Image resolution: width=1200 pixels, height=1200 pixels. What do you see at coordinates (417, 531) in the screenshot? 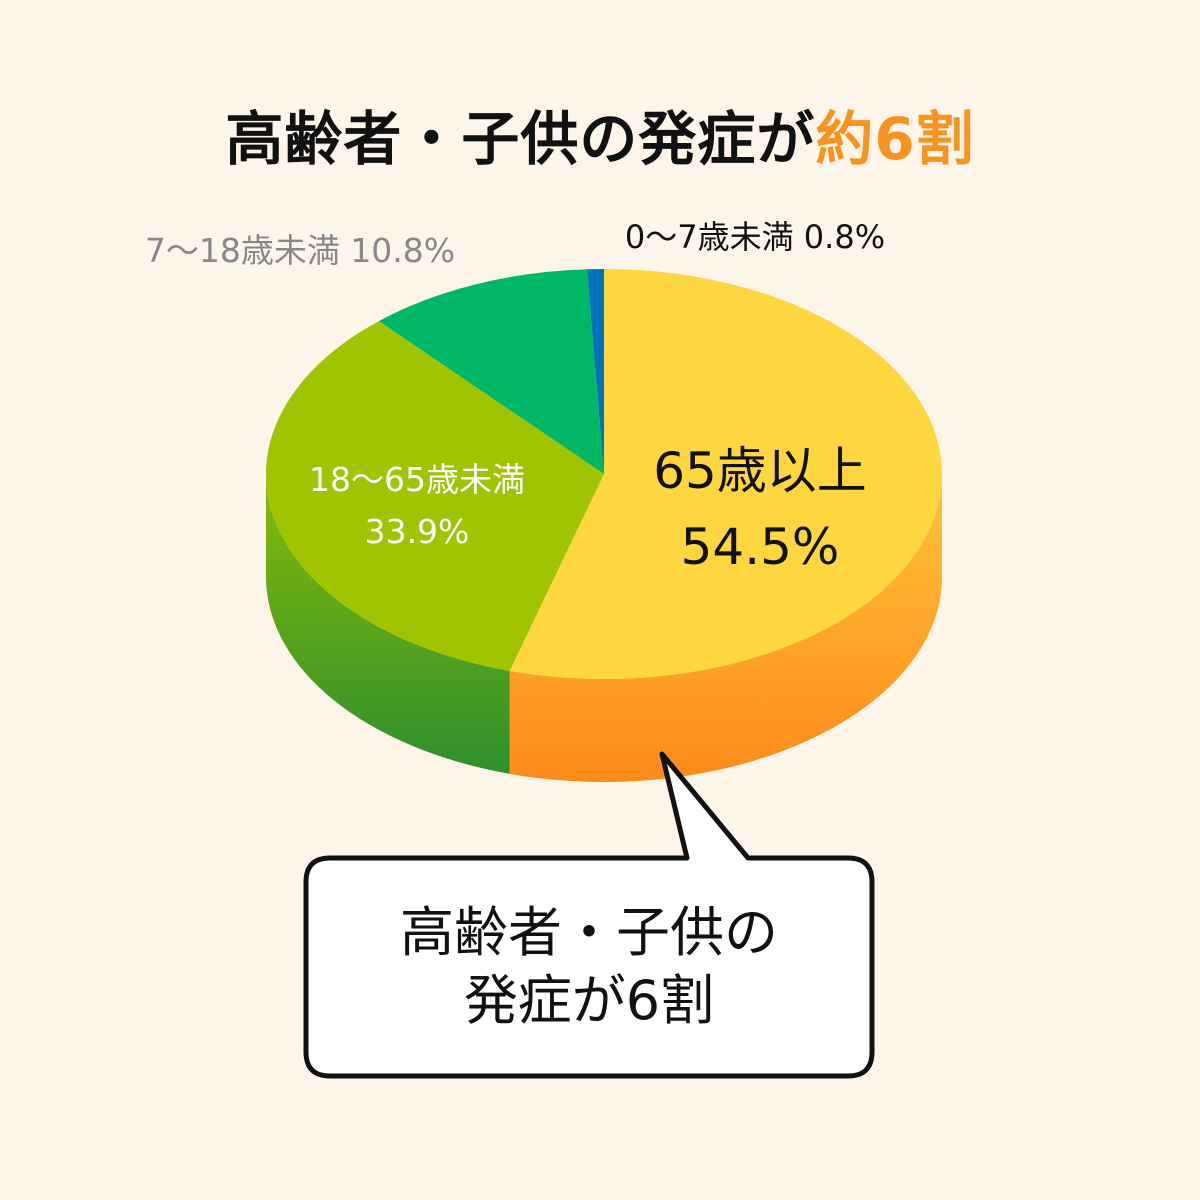
I see `slice-value-1: 33.9%` at bounding box center [417, 531].